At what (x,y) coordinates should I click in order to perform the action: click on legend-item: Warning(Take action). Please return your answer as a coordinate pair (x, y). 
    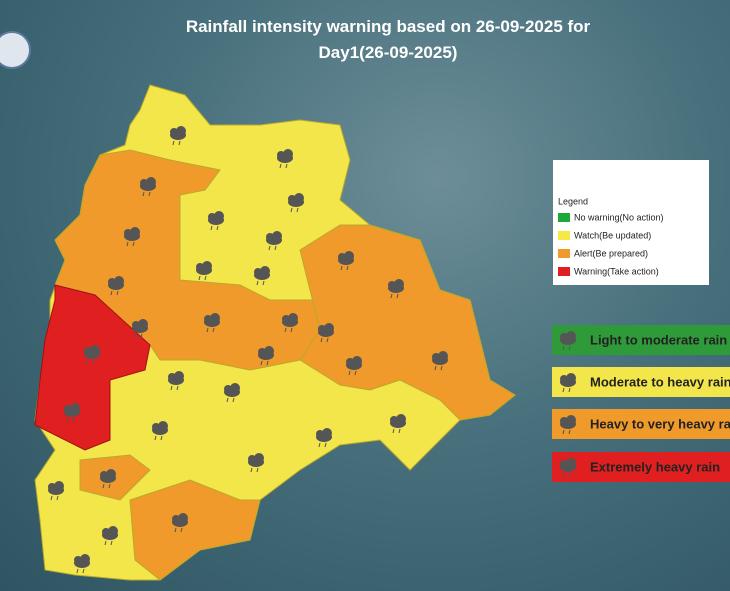
    Looking at the image, I should click on (616, 271).